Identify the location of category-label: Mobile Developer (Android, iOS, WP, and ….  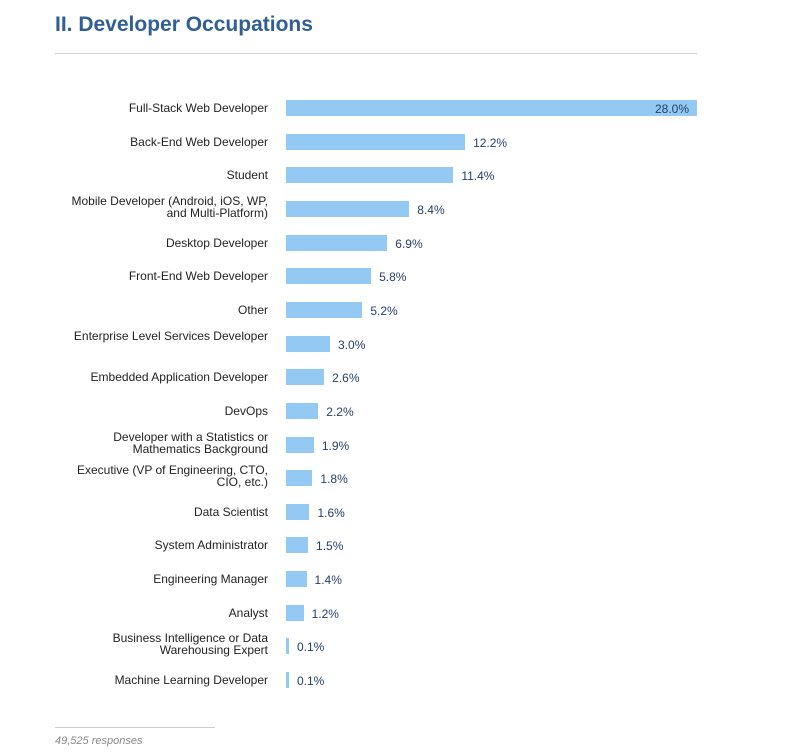
(169, 206).